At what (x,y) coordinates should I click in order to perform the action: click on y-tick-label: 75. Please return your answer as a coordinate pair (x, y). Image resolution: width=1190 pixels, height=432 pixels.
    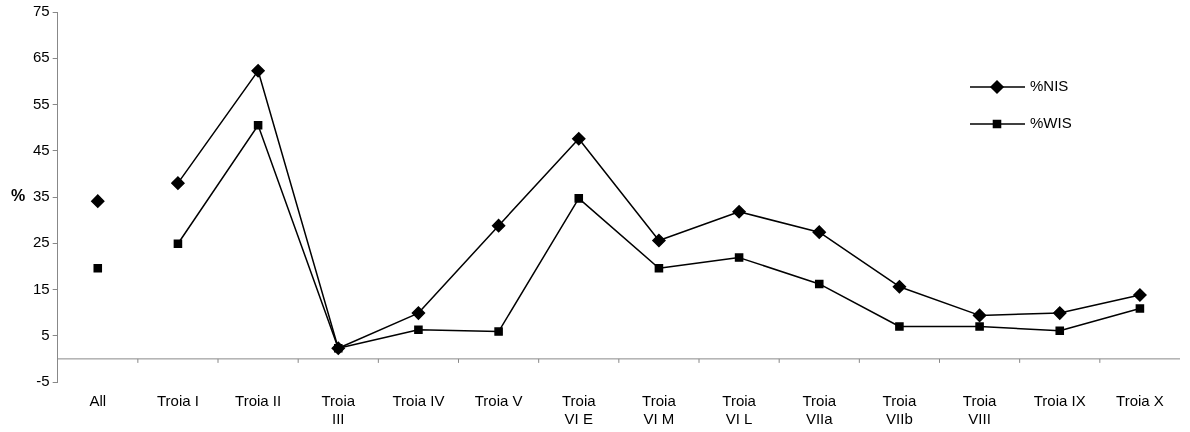
    Looking at the image, I should click on (41, 11).